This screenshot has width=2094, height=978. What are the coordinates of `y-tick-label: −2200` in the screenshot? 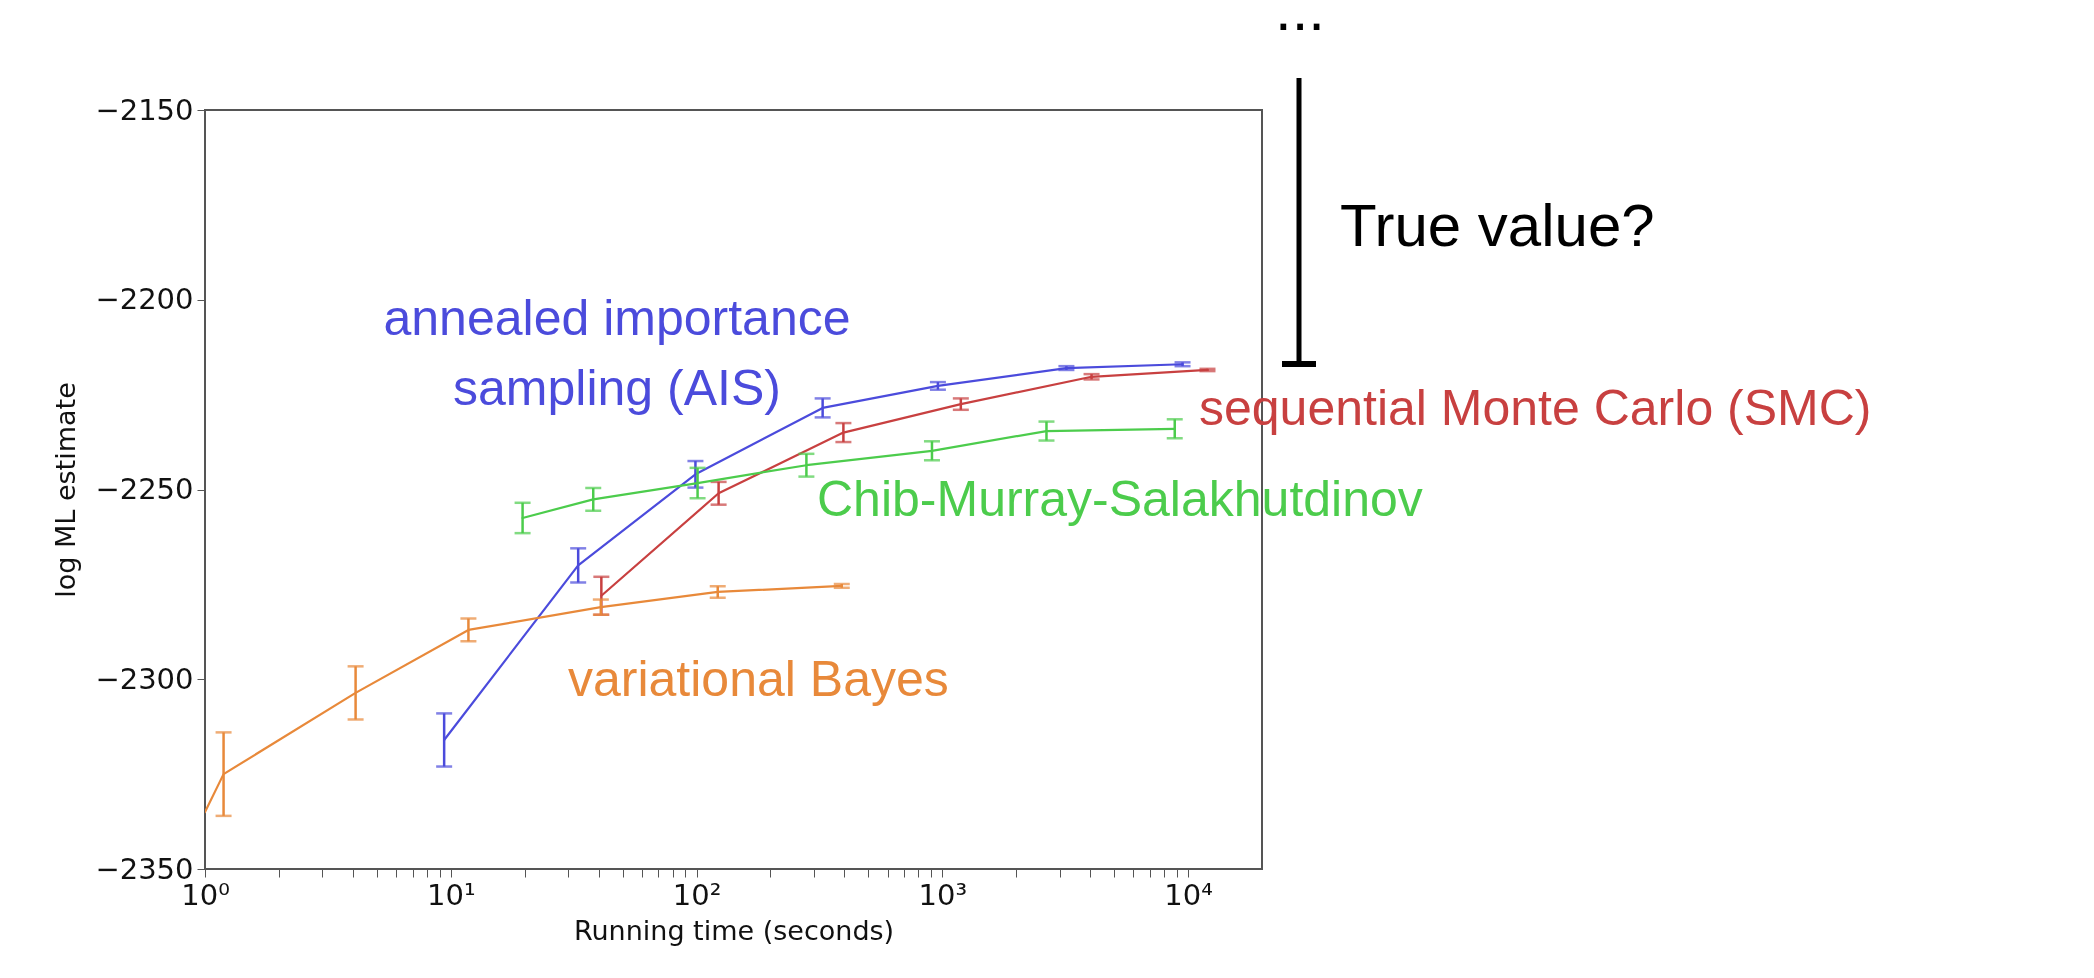 It's located at (144, 299).